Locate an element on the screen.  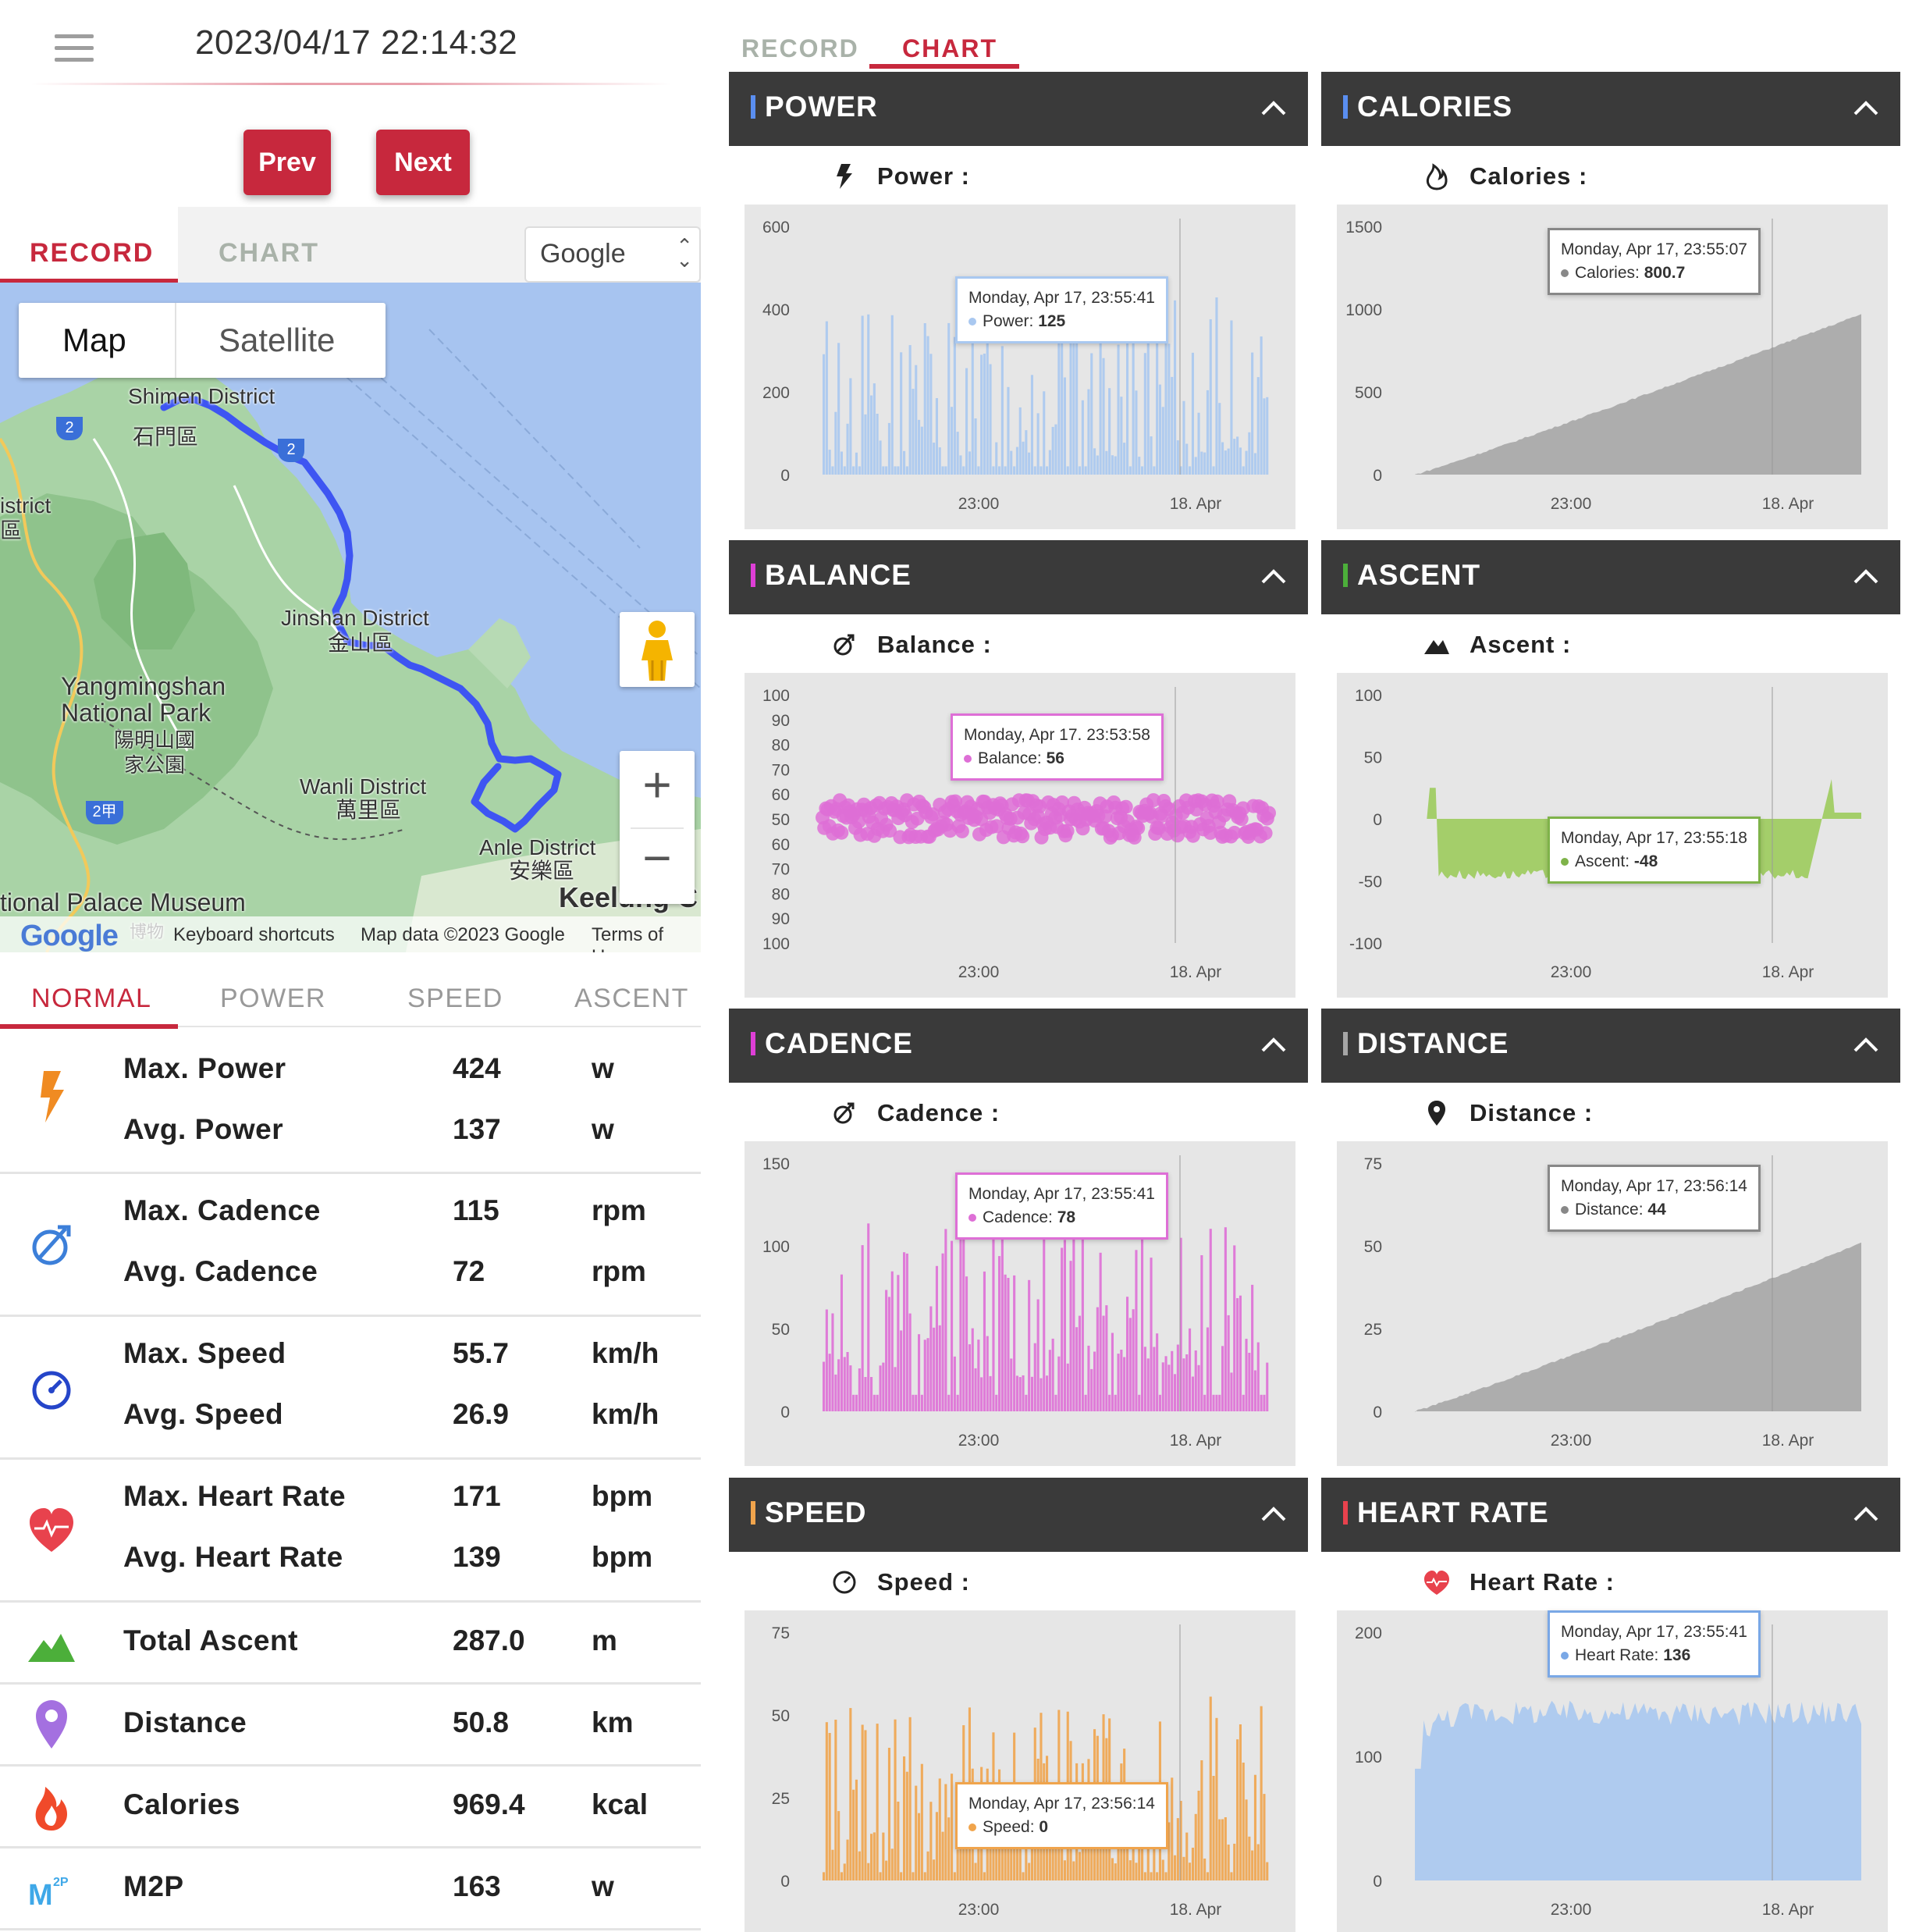
terms-of-use-link: Terms of Use is located at coordinates (628, 938).